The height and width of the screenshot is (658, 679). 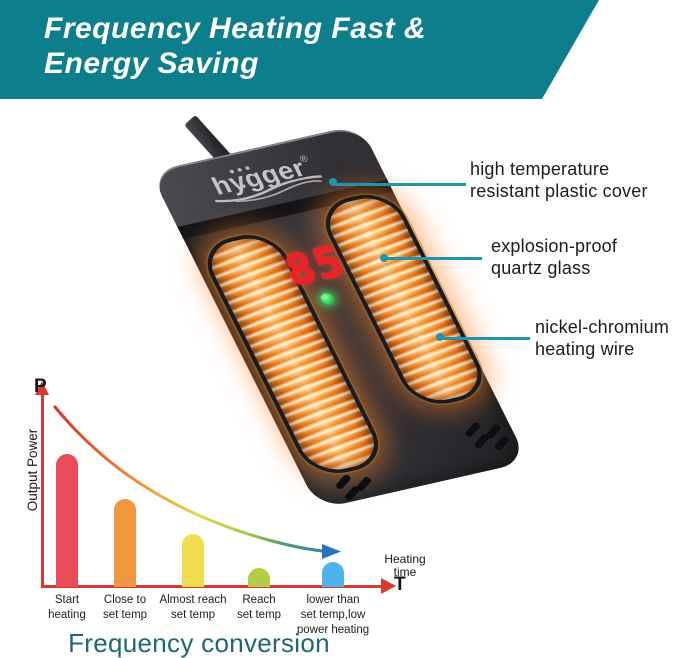 What do you see at coordinates (151, 63) in the screenshot?
I see `banner-title-line2: Energy Saving` at bounding box center [151, 63].